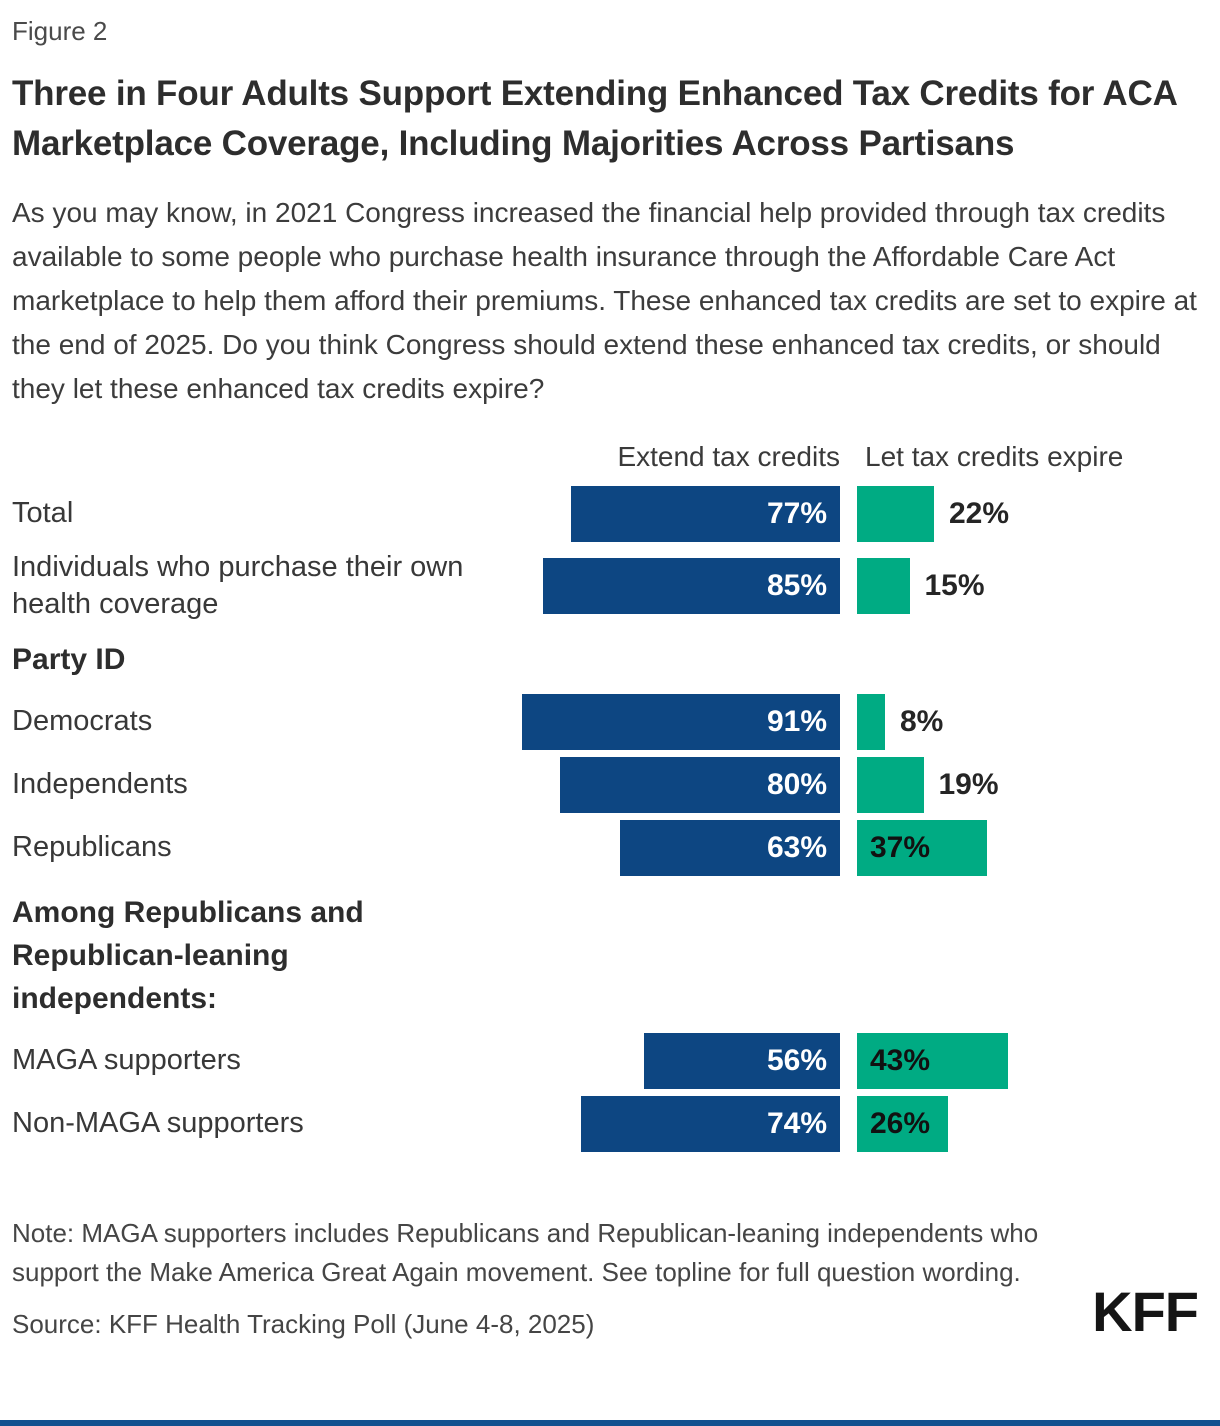  Describe the element at coordinates (69, 660) in the screenshot. I see `section-header: Party ID` at that location.